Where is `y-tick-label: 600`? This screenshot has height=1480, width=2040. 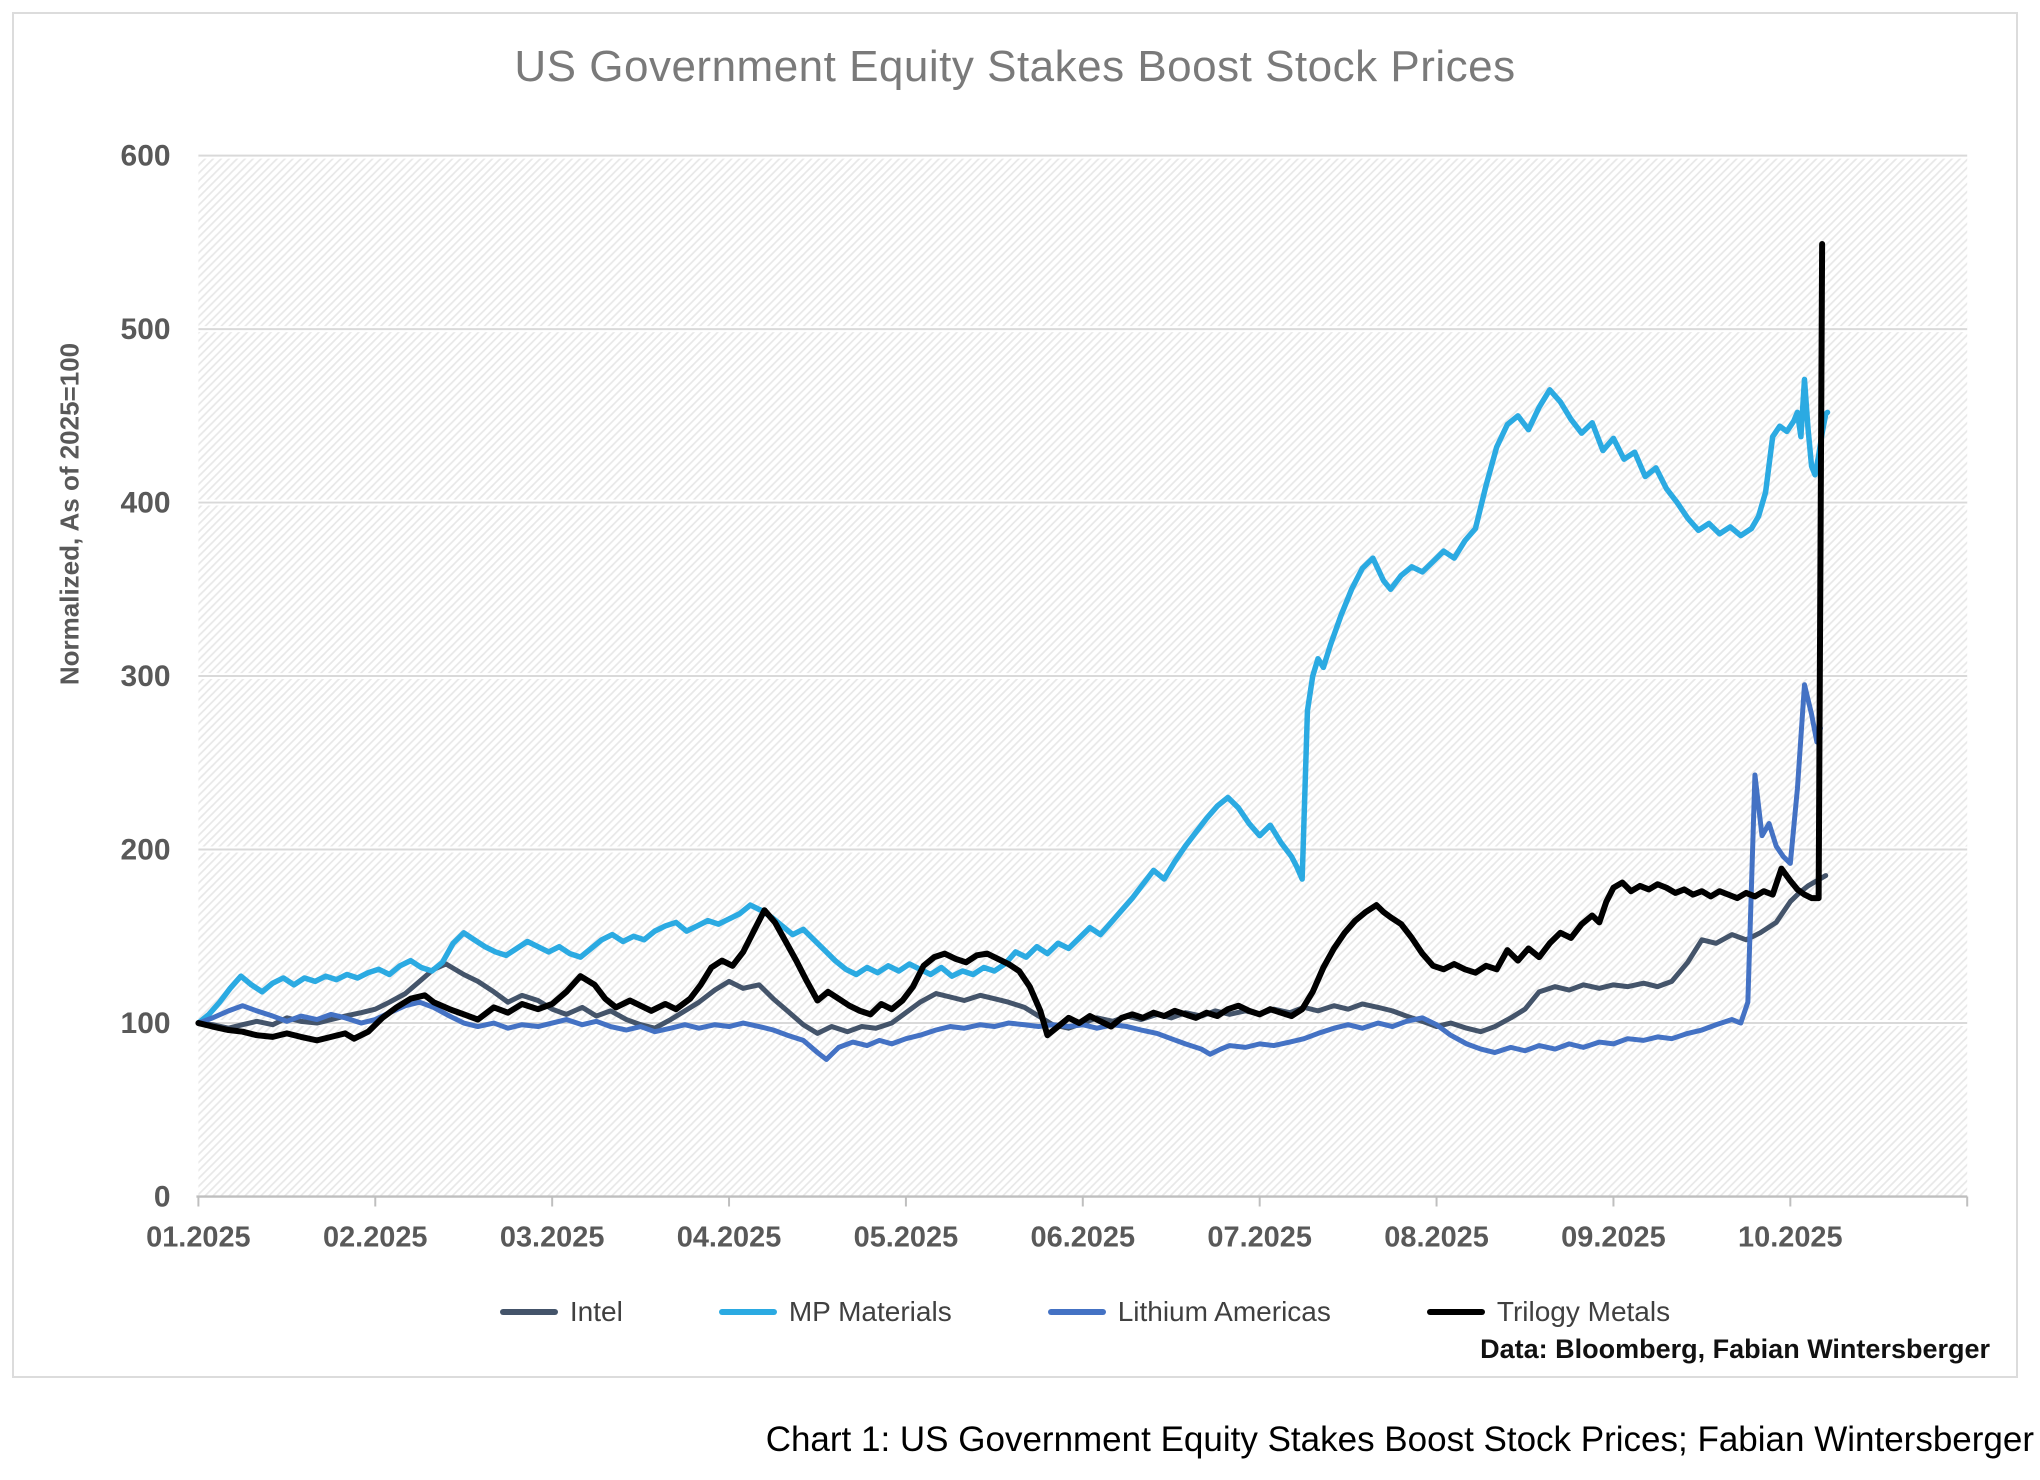 y-tick-label: 600 is located at coordinates (146, 156).